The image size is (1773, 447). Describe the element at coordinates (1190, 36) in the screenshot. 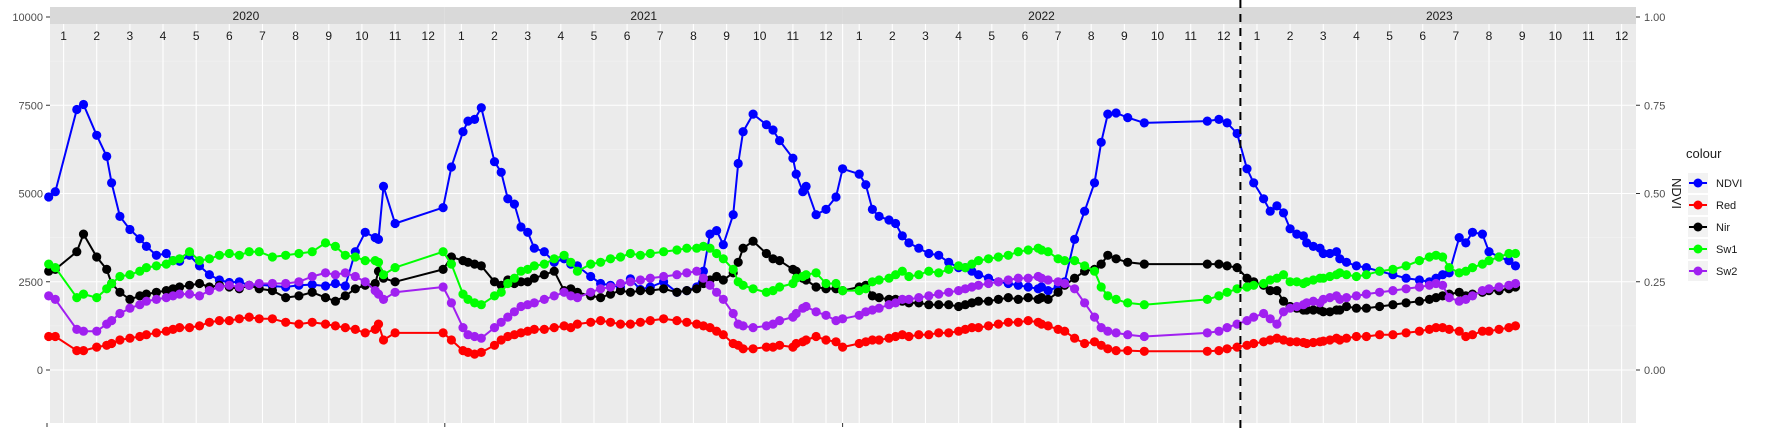

I see `month-label: 11` at that location.